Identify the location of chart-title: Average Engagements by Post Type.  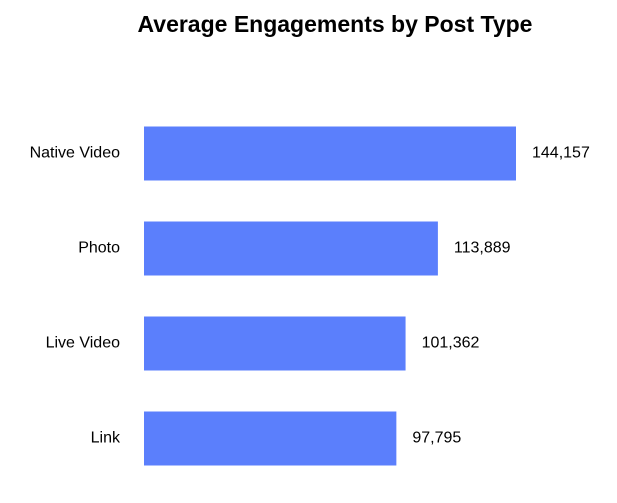
(335, 24).